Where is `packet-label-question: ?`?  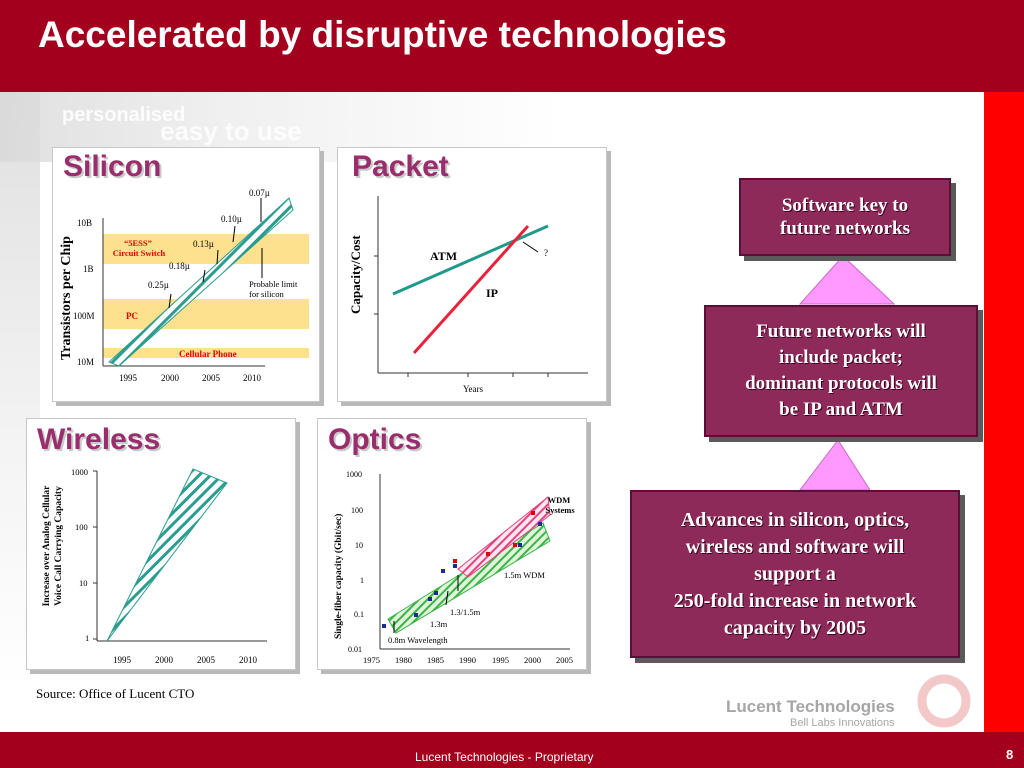 packet-label-question: ? is located at coordinates (546, 253).